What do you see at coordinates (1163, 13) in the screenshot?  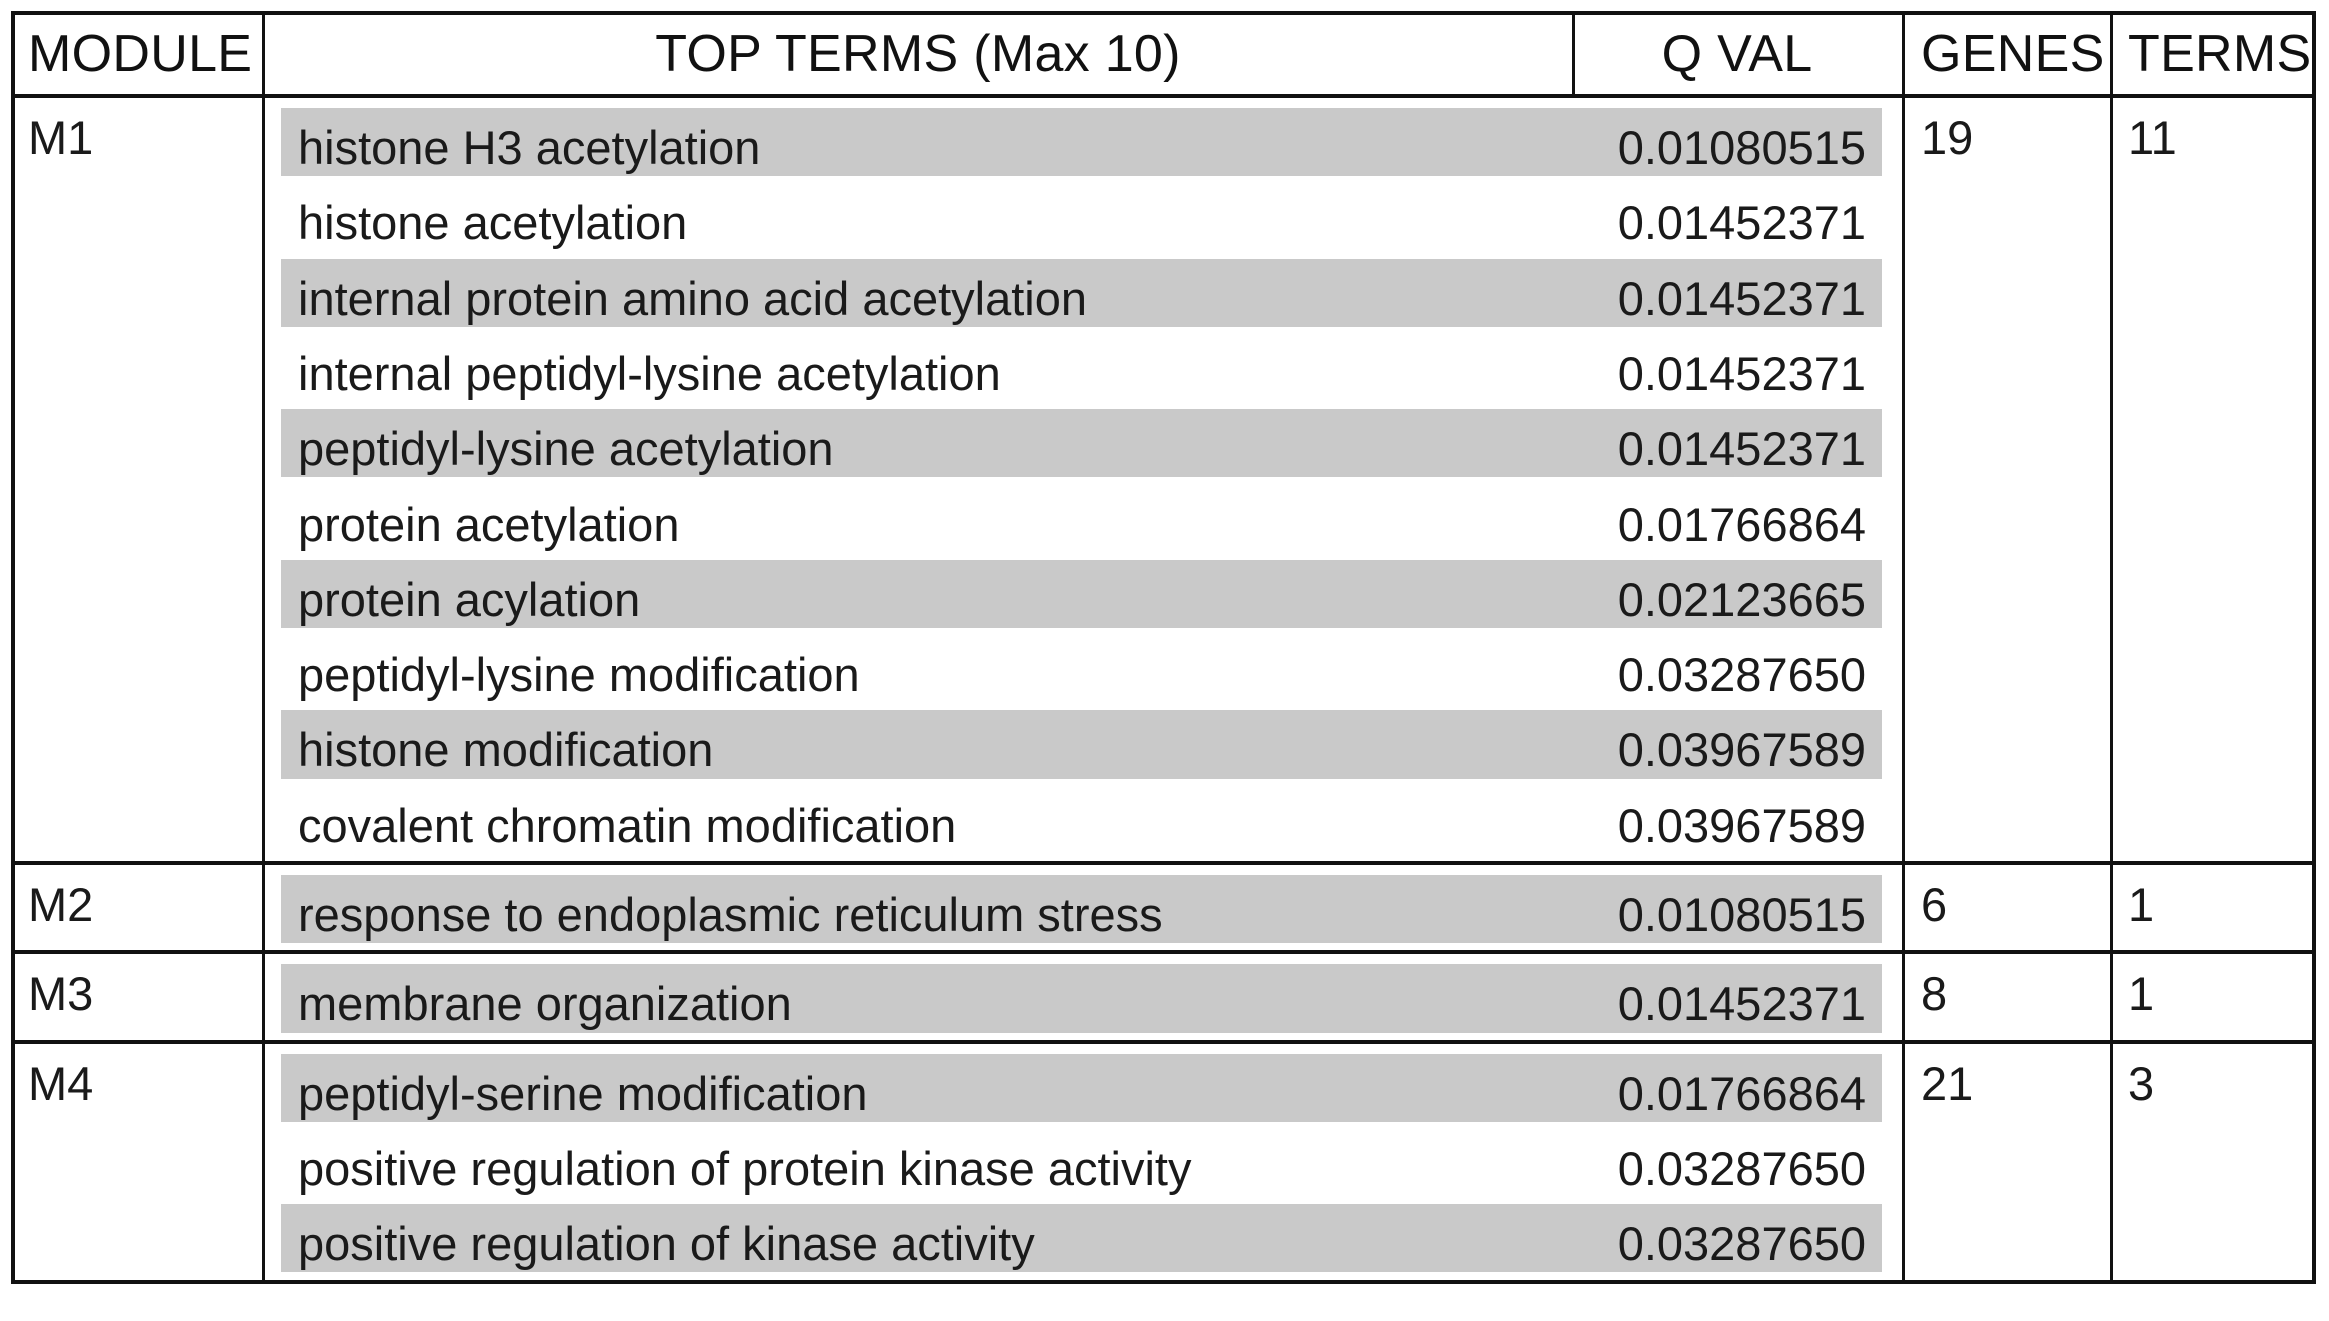 I see `table-top-border` at bounding box center [1163, 13].